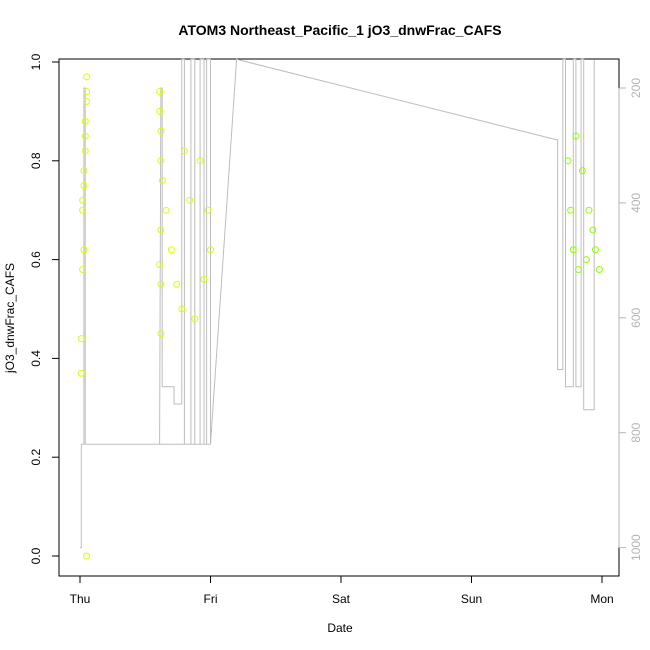 The width and height of the screenshot is (650, 650). What do you see at coordinates (636, 88) in the screenshot?
I see `right-tick-label: 200` at bounding box center [636, 88].